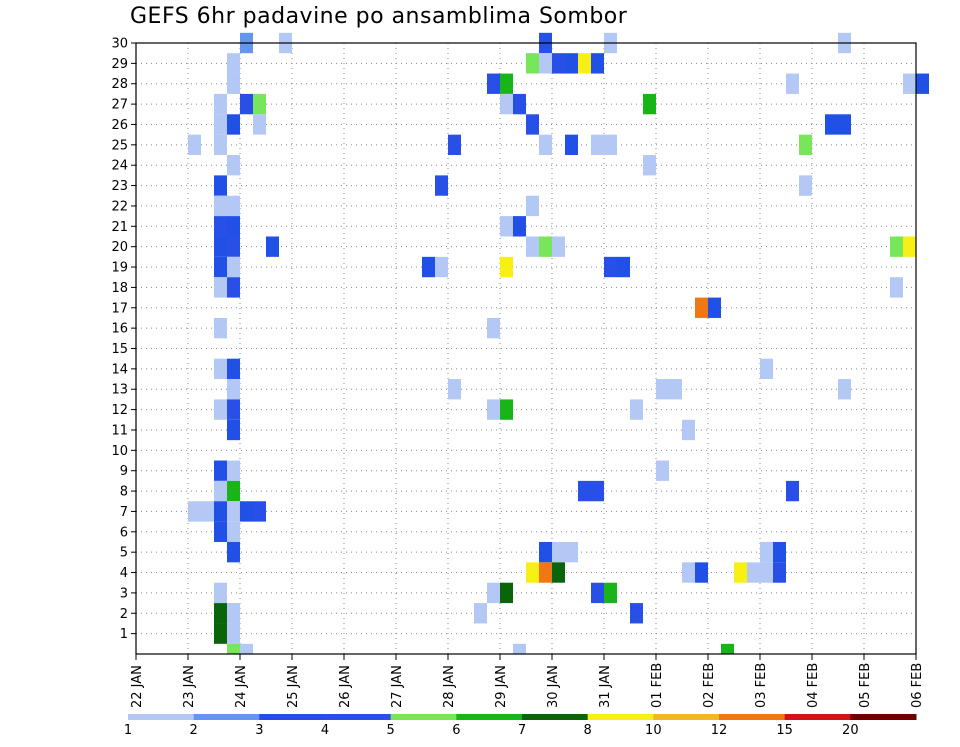  I want to click on x-tick-label: 29 JAN, so click(501, 686).